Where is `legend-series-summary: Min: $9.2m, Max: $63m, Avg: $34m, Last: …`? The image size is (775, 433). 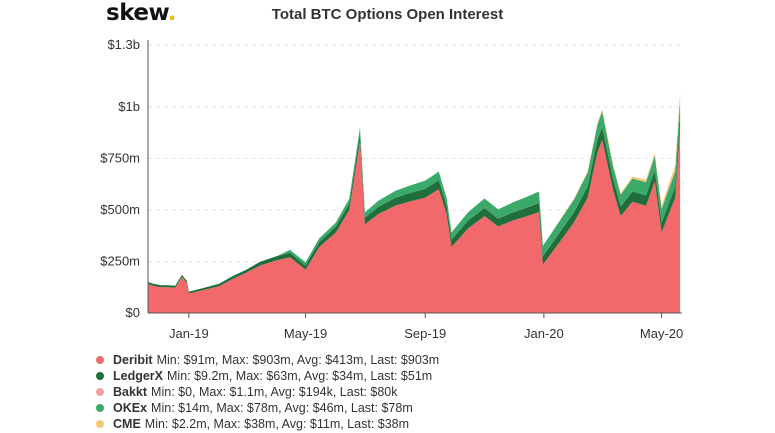
legend-series-summary: Min: $9.2m, Max: $63m, Avg: $34m, Last: … is located at coordinates (300, 376).